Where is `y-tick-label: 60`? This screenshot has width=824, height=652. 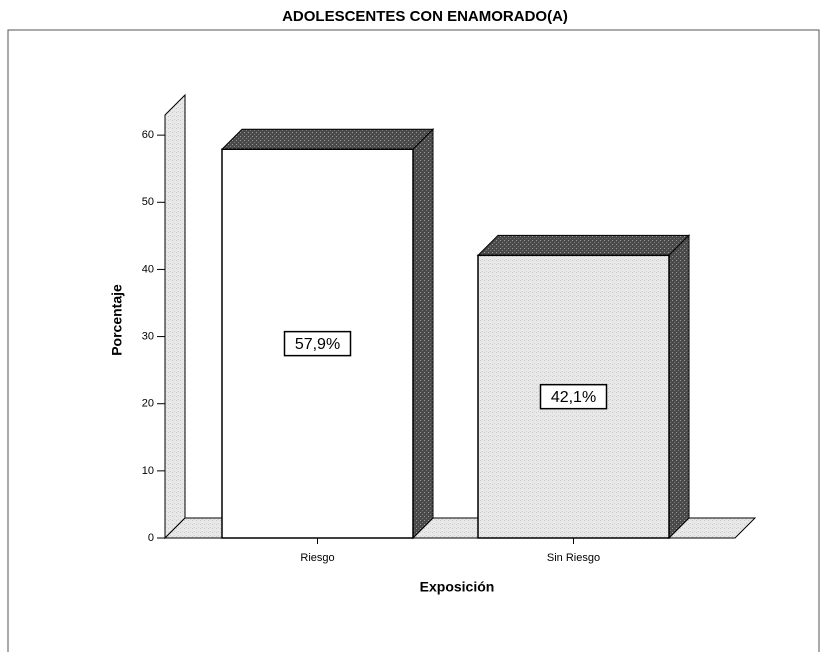 y-tick-label: 60 is located at coordinates (148, 135).